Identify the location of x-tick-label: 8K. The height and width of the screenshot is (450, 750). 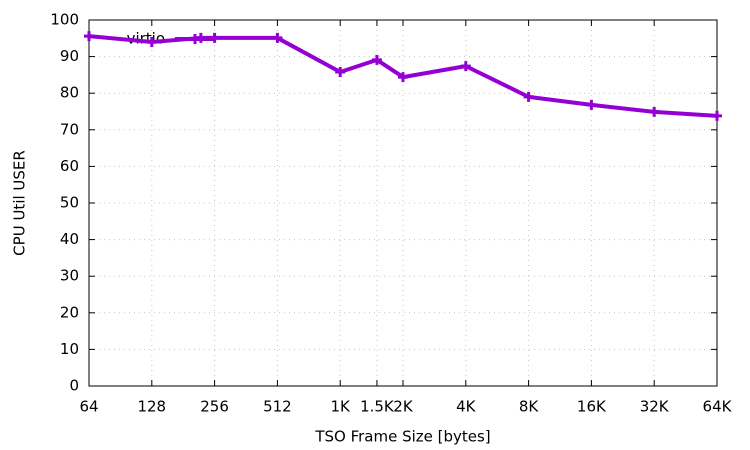
(529, 407).